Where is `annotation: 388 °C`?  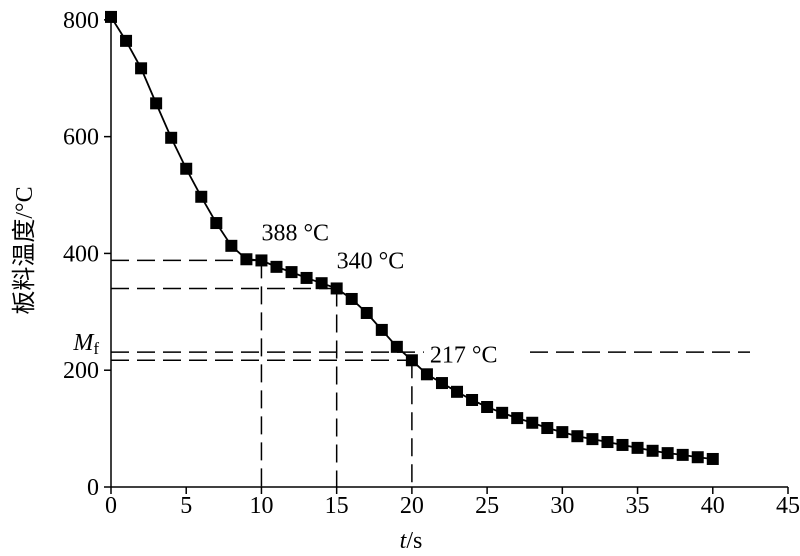 annotation: 388 °C is located at coordinates (295, 233).